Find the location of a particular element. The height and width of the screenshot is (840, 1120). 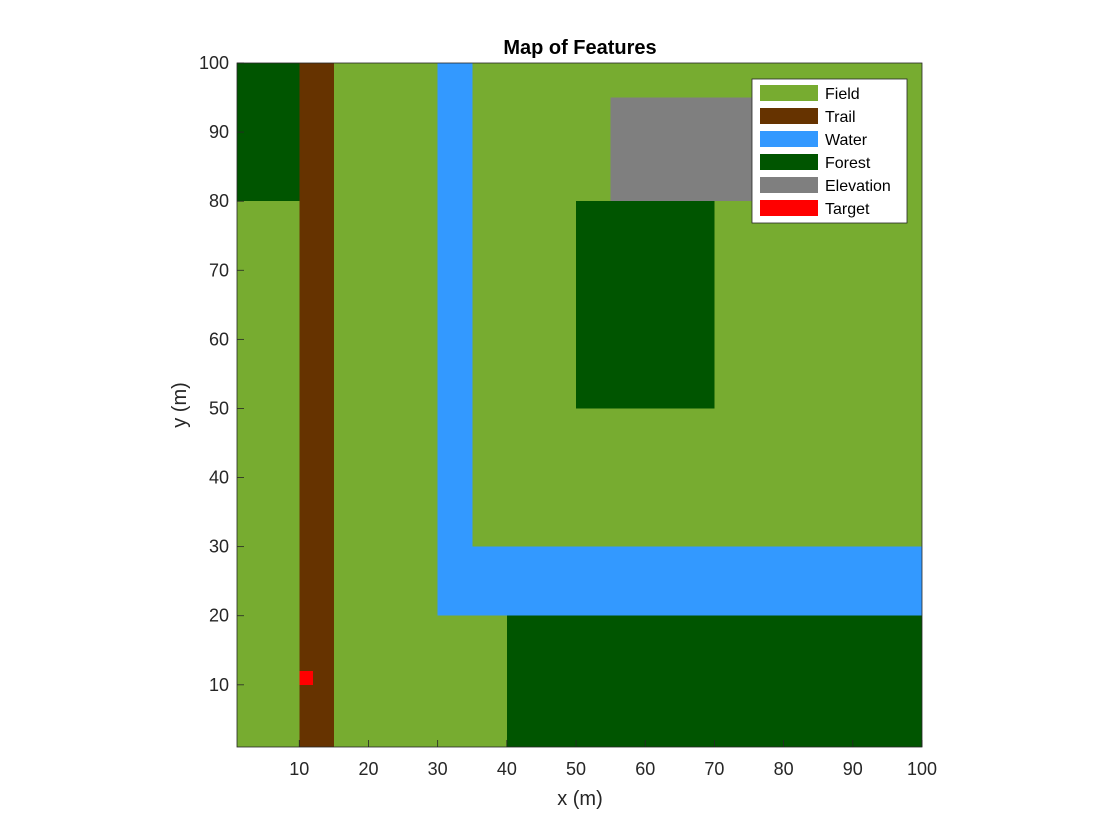

x-tick-label-70: 70 is located at coordinates (714, 769).